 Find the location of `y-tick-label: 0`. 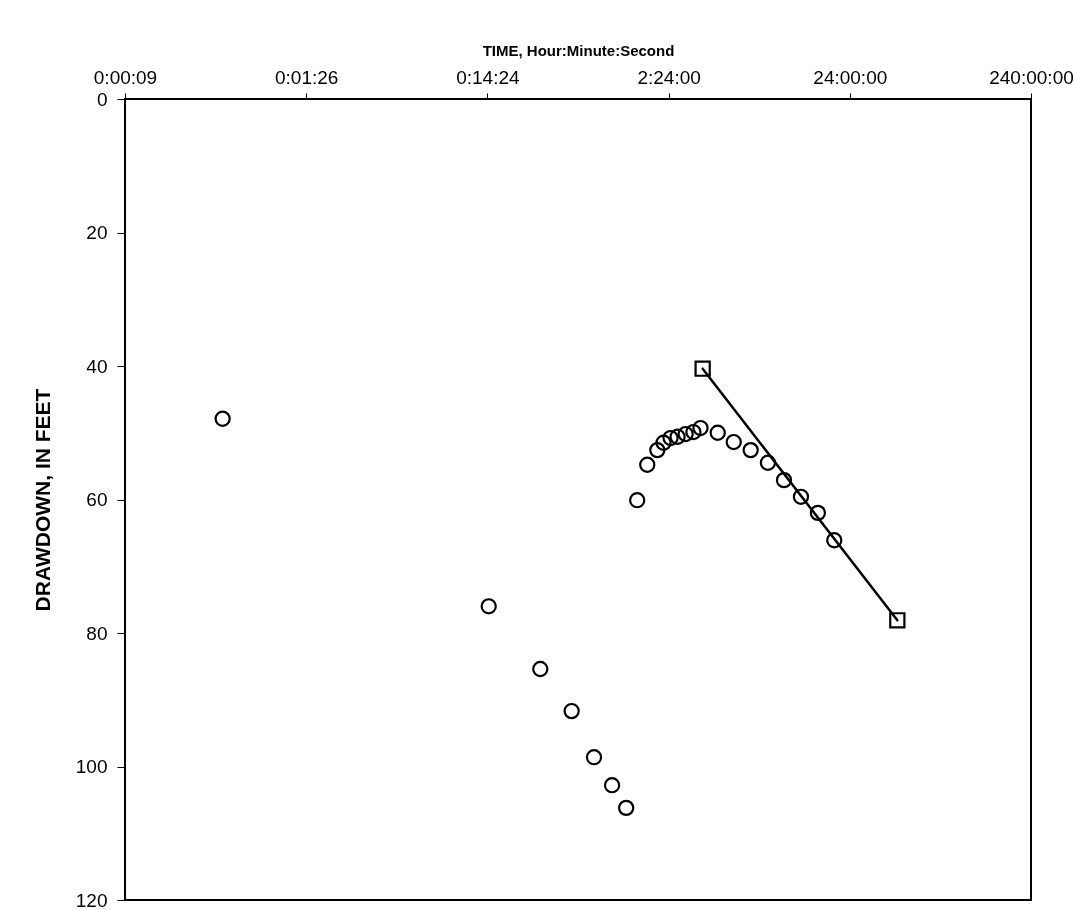

y-tick-label: 0 is located at coordinates (102, 99).